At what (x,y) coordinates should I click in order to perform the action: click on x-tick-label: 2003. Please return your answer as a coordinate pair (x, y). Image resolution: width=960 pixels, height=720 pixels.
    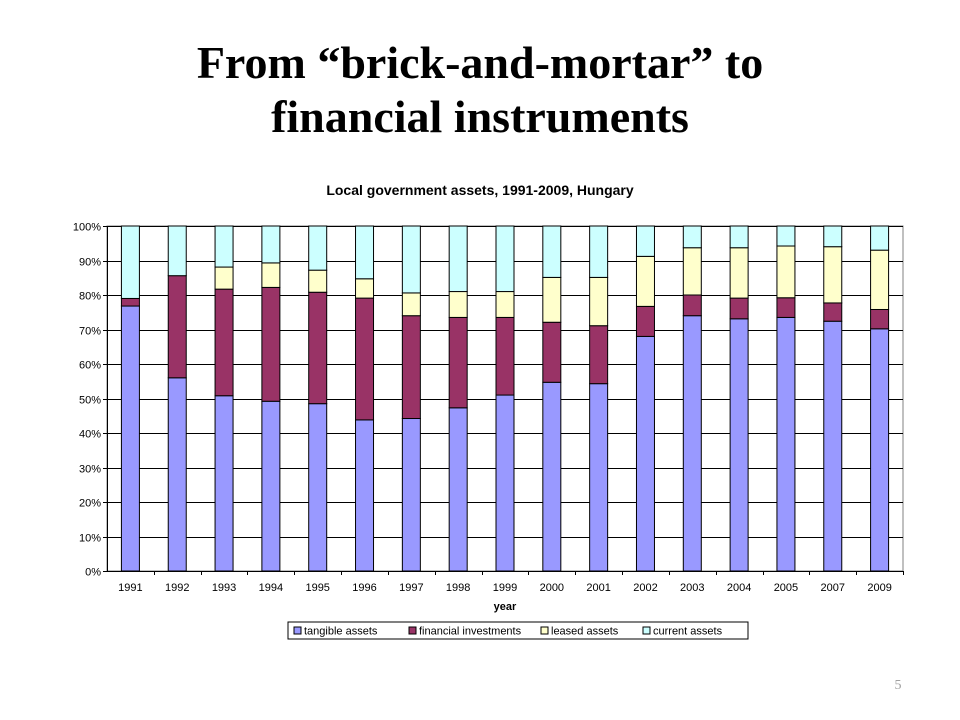
    Looking at the image, I should click on (692, 588).